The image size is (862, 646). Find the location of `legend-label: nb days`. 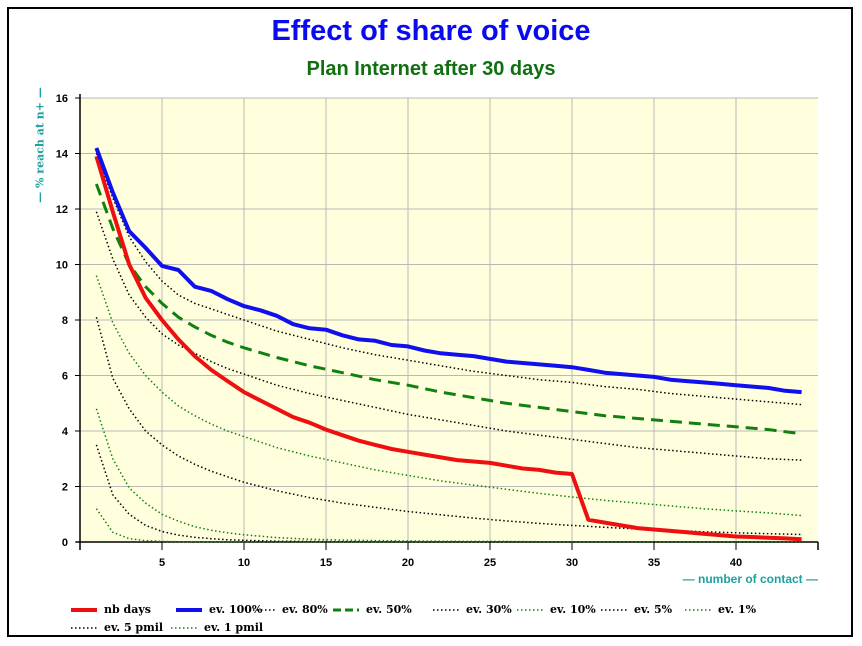

legend-label: nb days is located at coordinates (127, 609).